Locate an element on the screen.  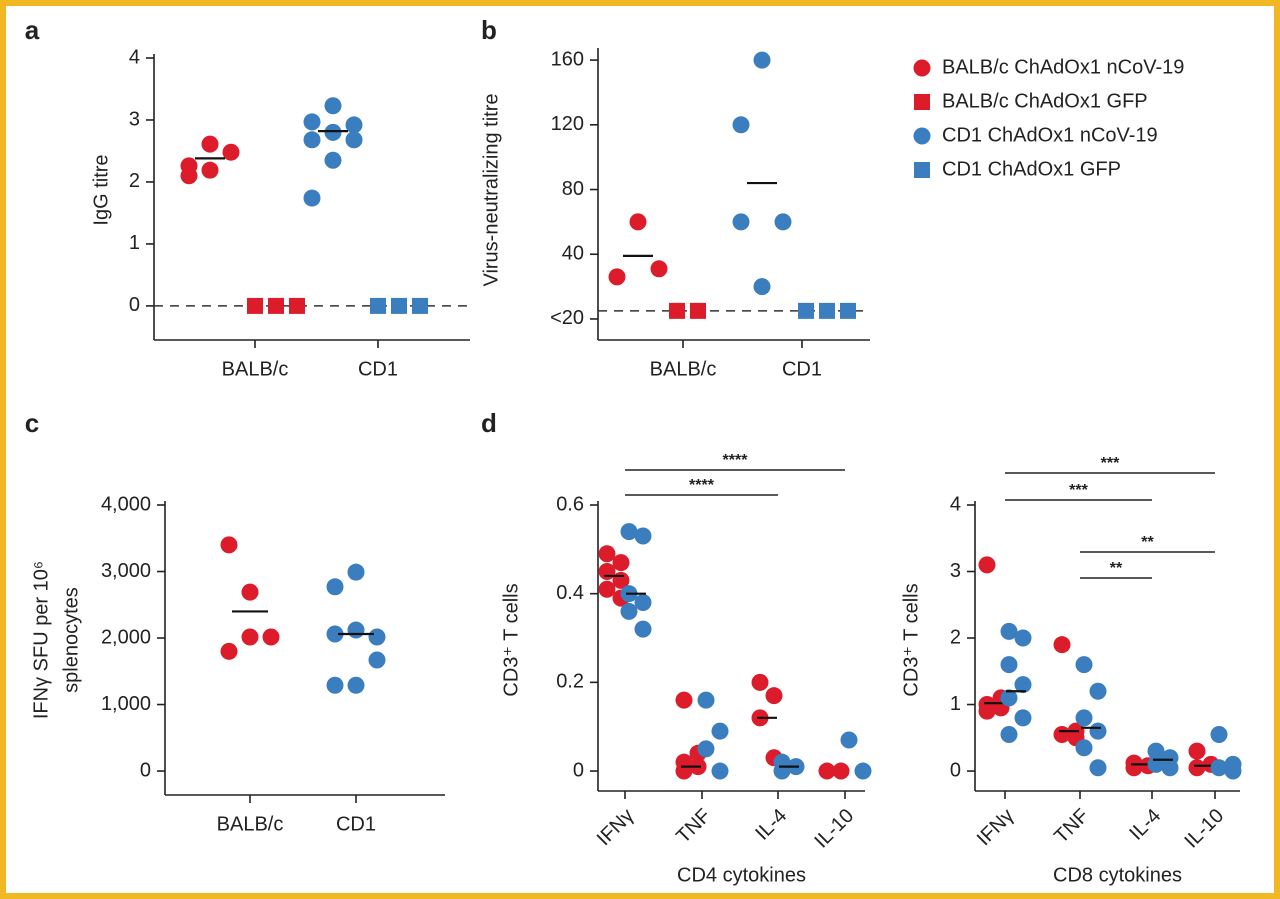
y-axis-label: IgG titre is located at coordinates (101, 189).